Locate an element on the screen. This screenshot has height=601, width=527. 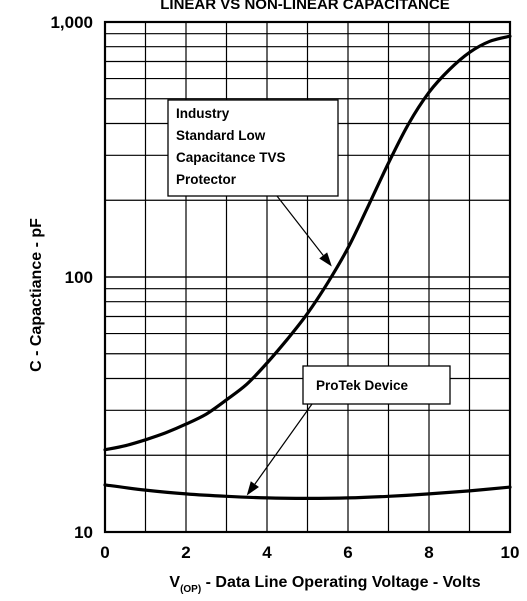
annotation-text: Industry is located at coordinates (203, 113).